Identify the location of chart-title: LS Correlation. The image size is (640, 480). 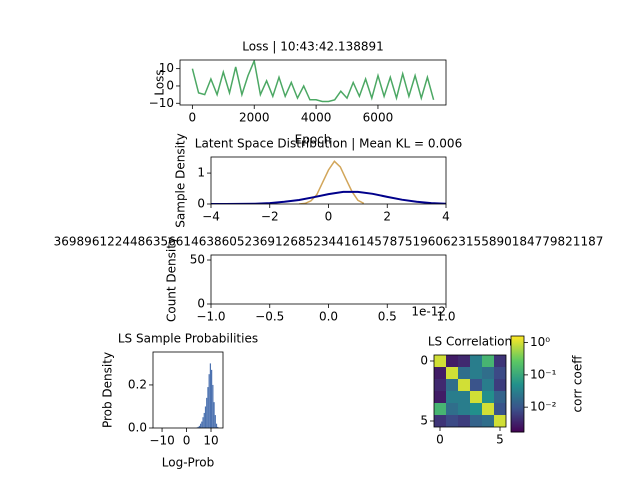
(470, 342).